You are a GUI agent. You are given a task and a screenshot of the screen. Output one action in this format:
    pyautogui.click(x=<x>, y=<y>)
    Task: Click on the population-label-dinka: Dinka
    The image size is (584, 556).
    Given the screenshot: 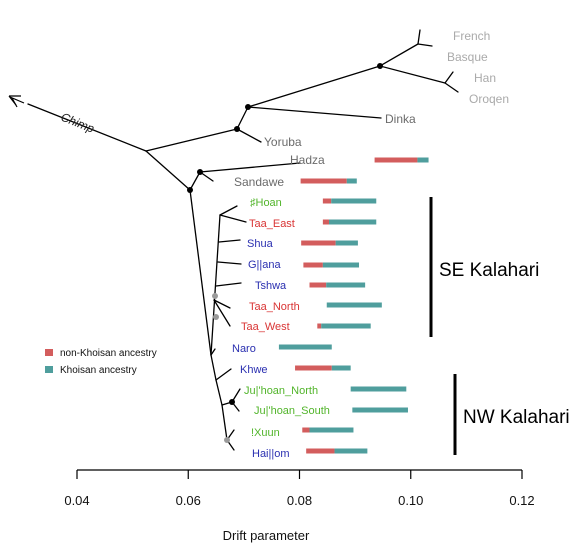 What is the action you would take?
    pyautogui.click(x=400, y=119)
    